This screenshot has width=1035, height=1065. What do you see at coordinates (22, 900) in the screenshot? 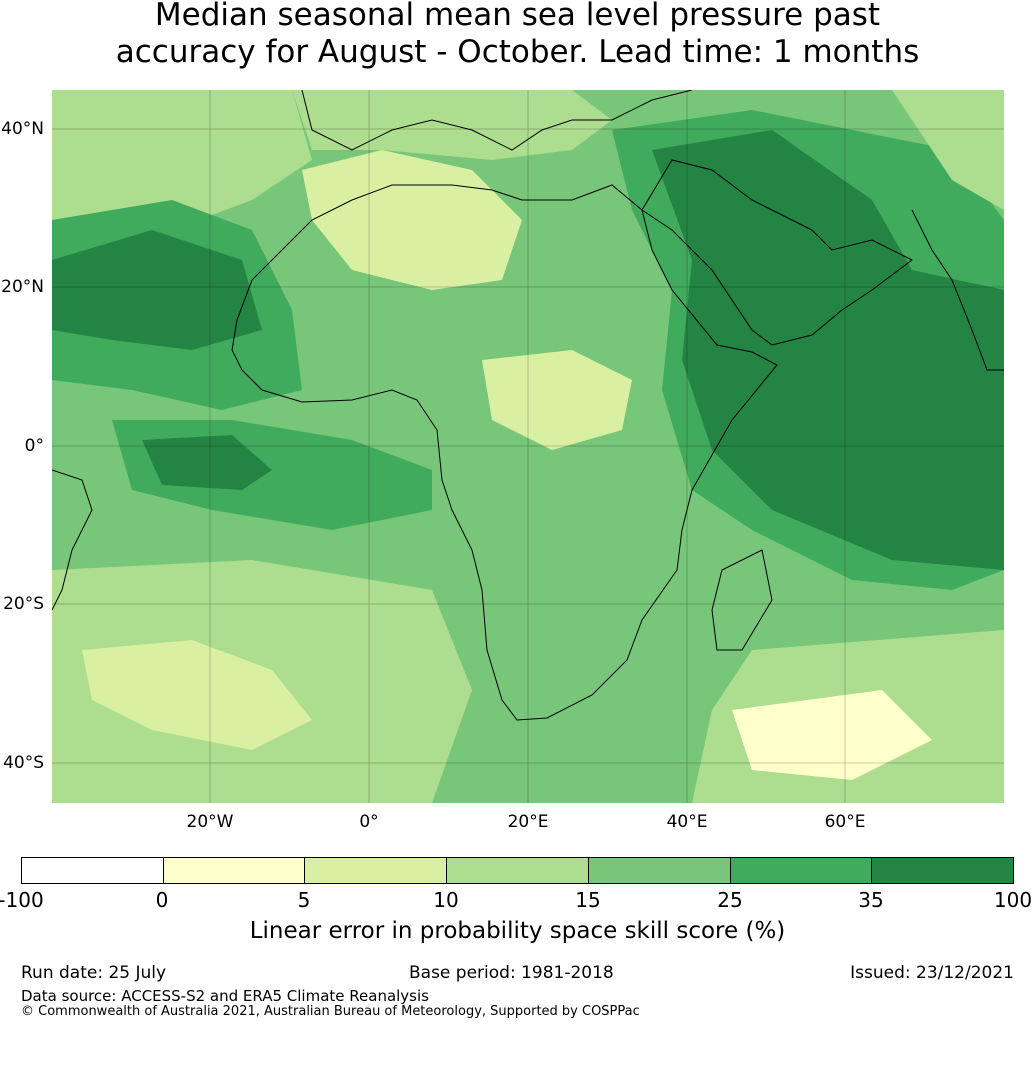
I see `colorbar-tick-neg100: -100` at bounding box center [22, 900].